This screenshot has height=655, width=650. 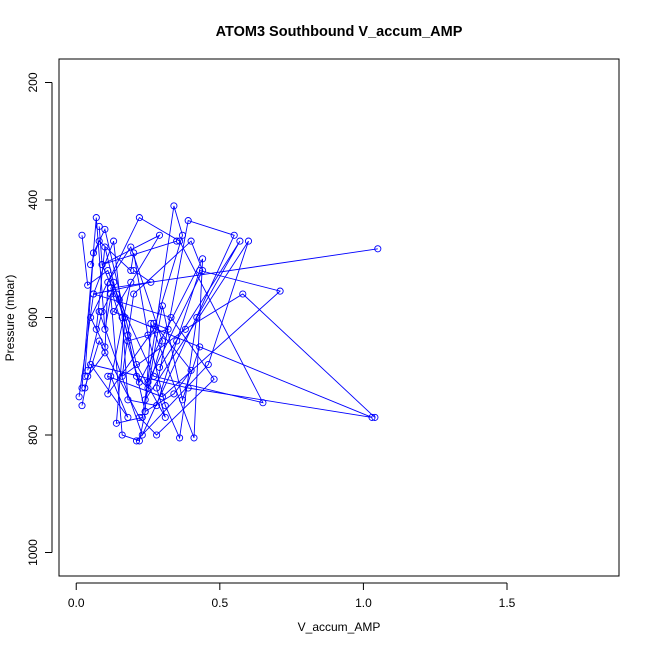 I want to click on y-tick-label: 400, so click(x=33, y=200).